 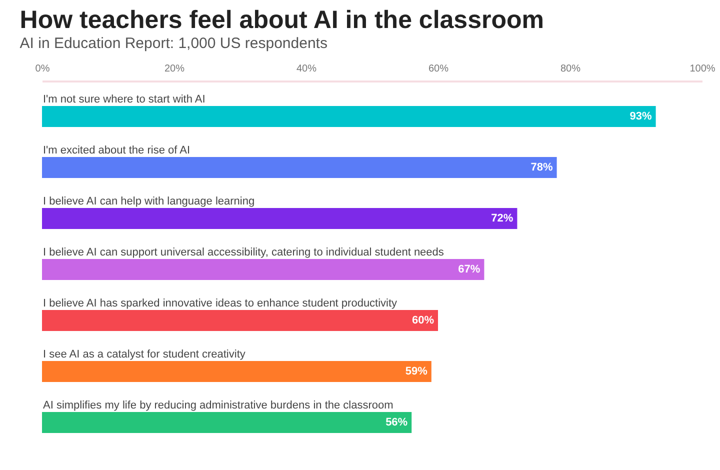 I want to click on y-tick-label: I believe AI can help with language learning, so click(x=149, y=202).